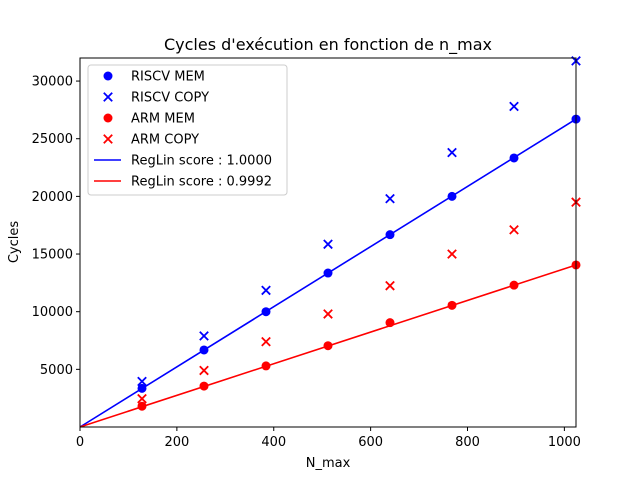 The height and width of the screenshot is (480, 640). Describe the element at coordinates (52, 139) in the screenshot. I see `y-tick-label-4: 25000` at that location.